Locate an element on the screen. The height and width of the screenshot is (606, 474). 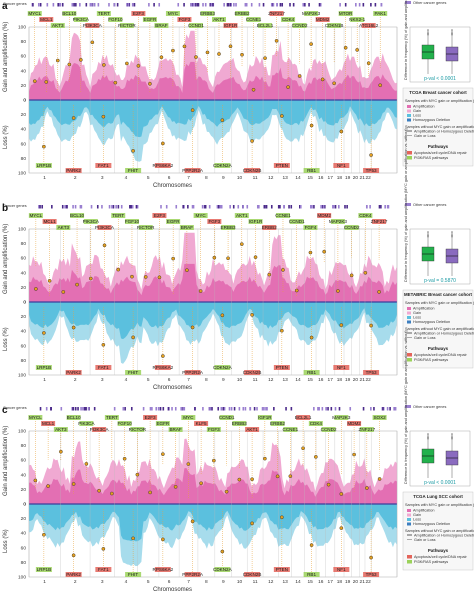
panel-letter: b is located at coordinates (5, 208).